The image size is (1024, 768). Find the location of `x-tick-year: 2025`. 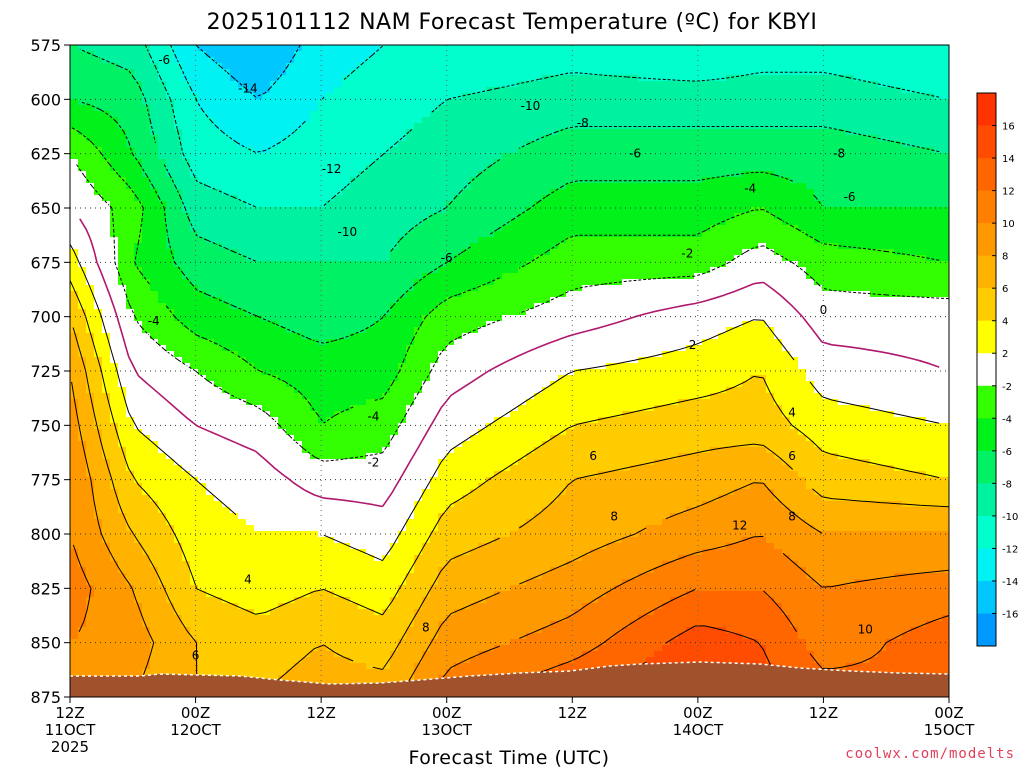

x-tick-year: 2025 is located at coordinates (70, 747).